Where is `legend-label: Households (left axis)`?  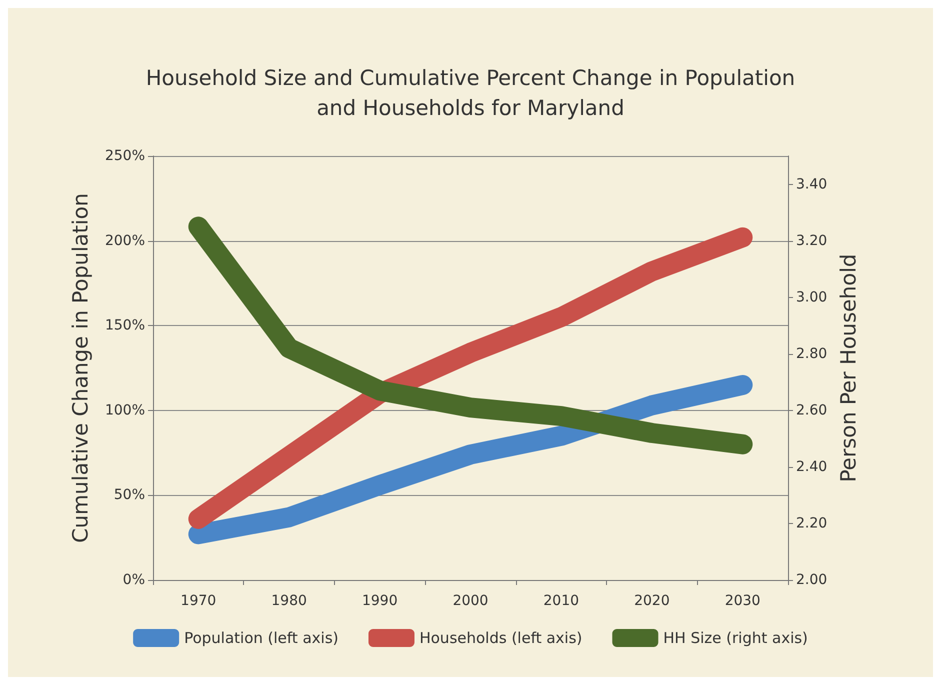
legend-label: Households (left axis) is located at coordinates (500, 638).